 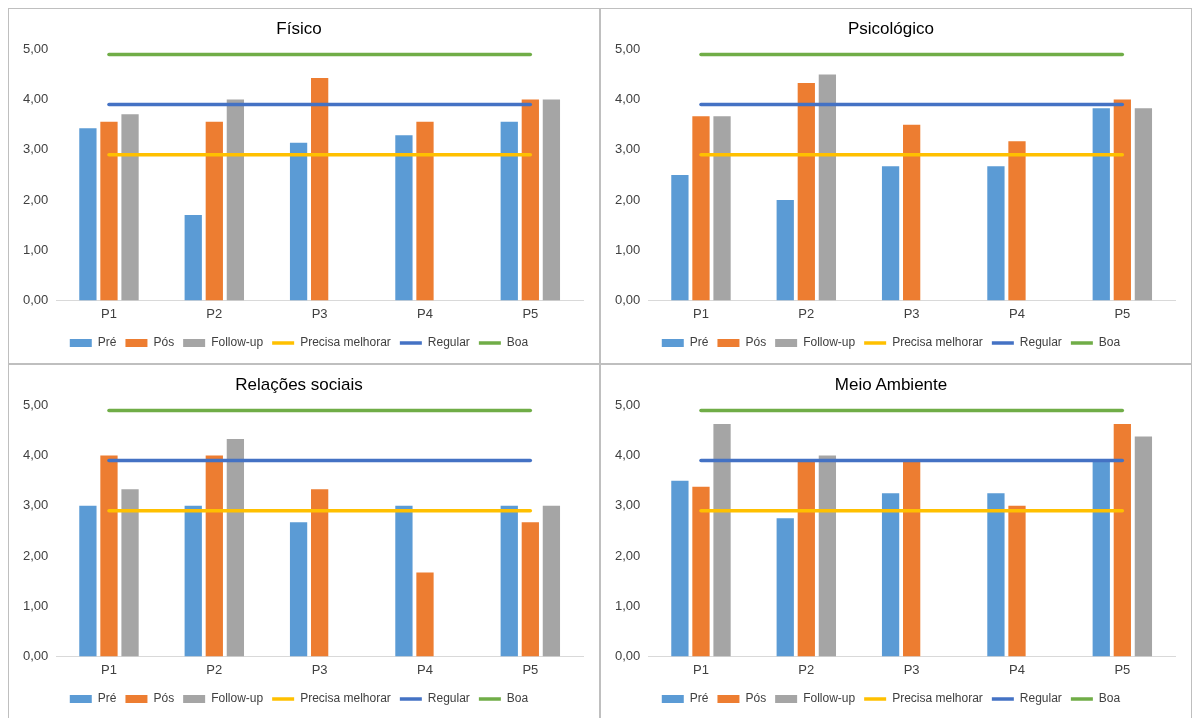 I want to click on chart-title: Físico, so click(x=299, y=28).